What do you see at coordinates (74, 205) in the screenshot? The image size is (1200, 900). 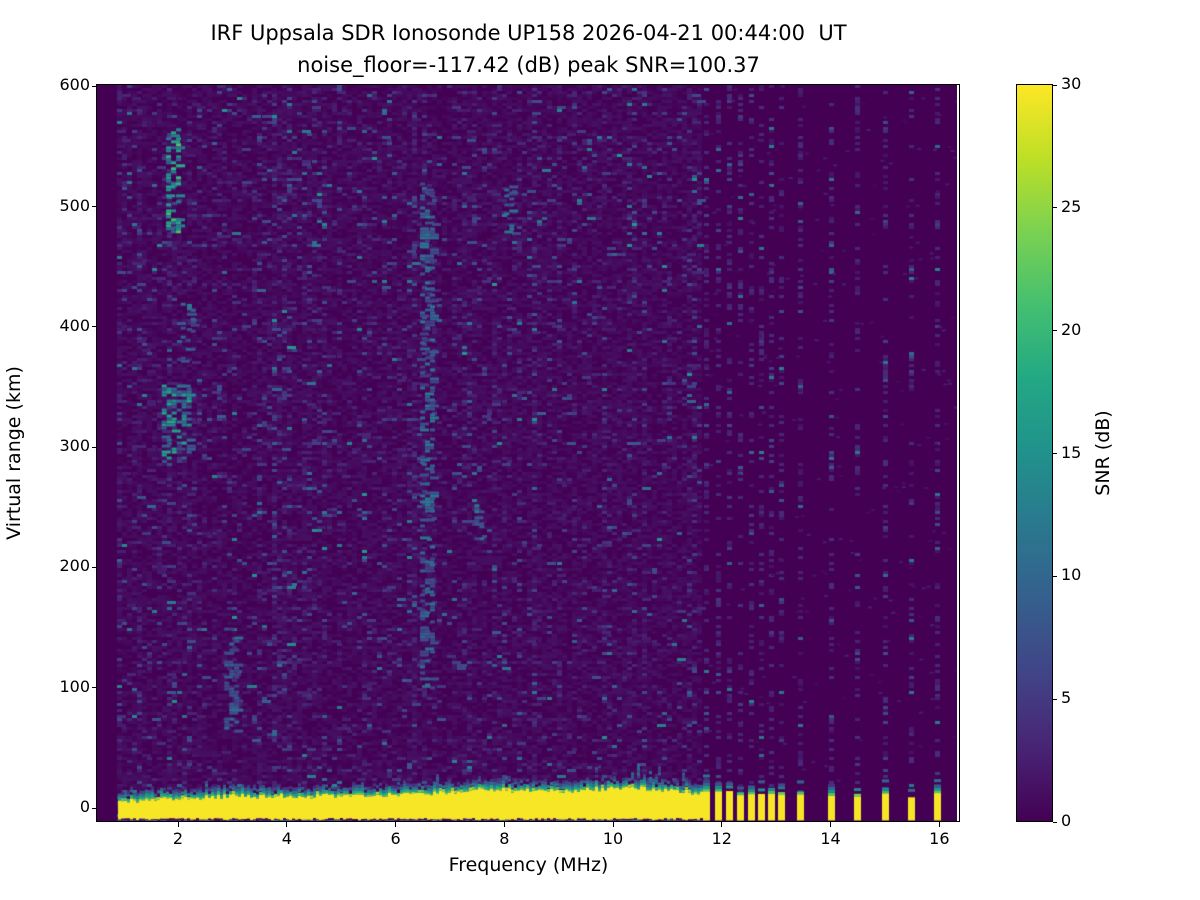 I see `y-tick-label: 500` at bounding box center [74, 205].